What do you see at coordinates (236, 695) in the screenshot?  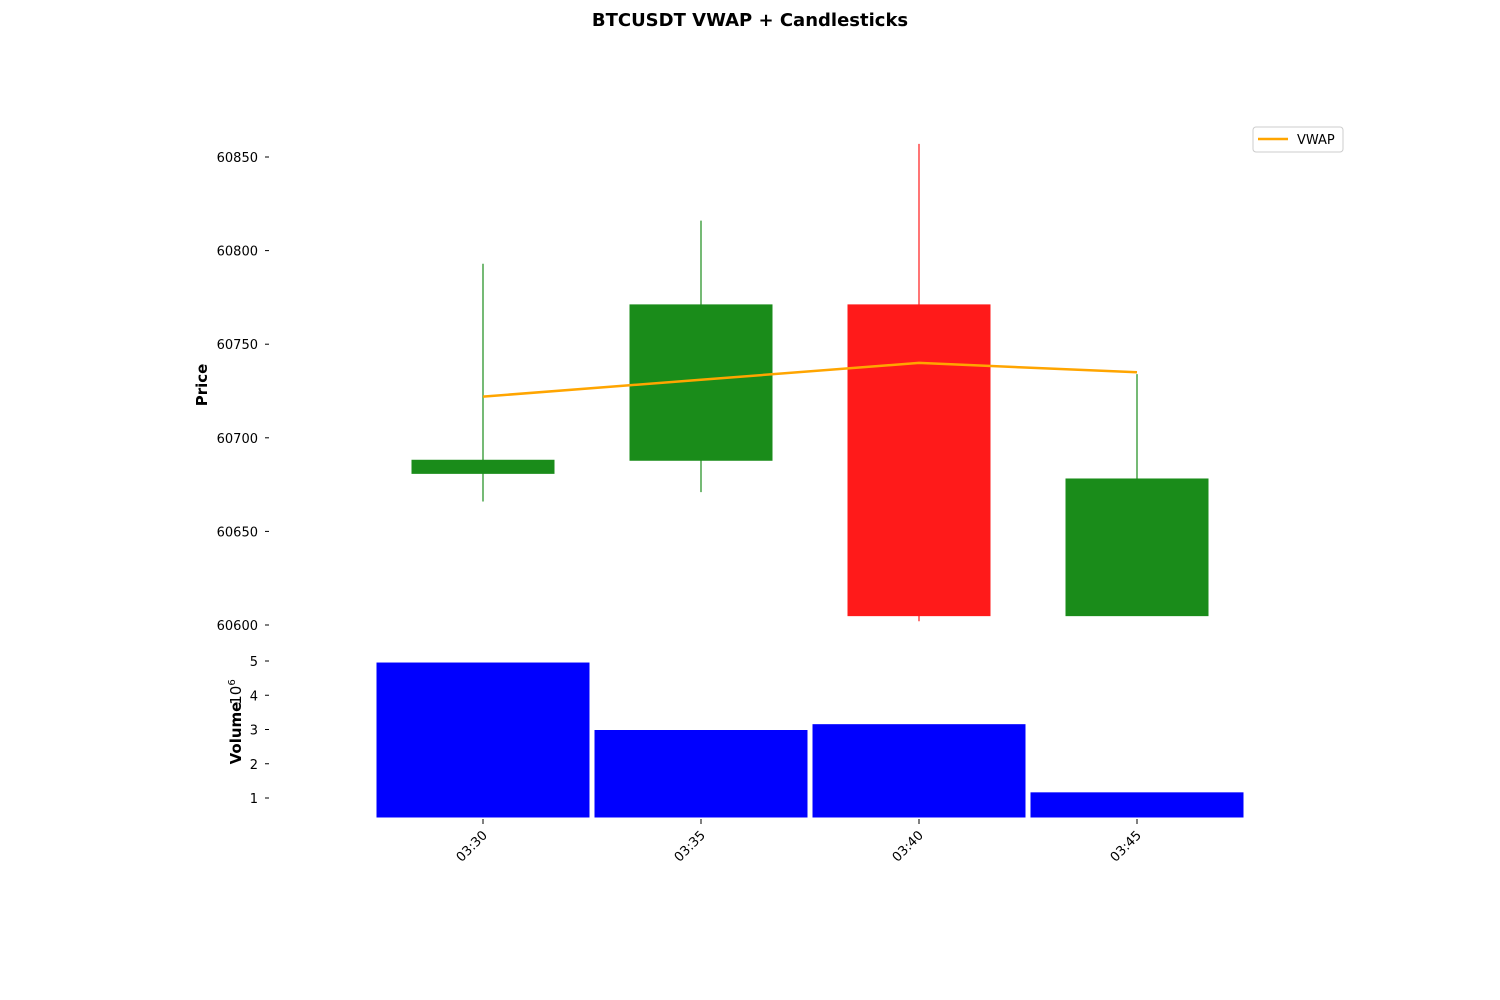 I see `volume-exponent-base: 10` at bounding box center [236, 695].